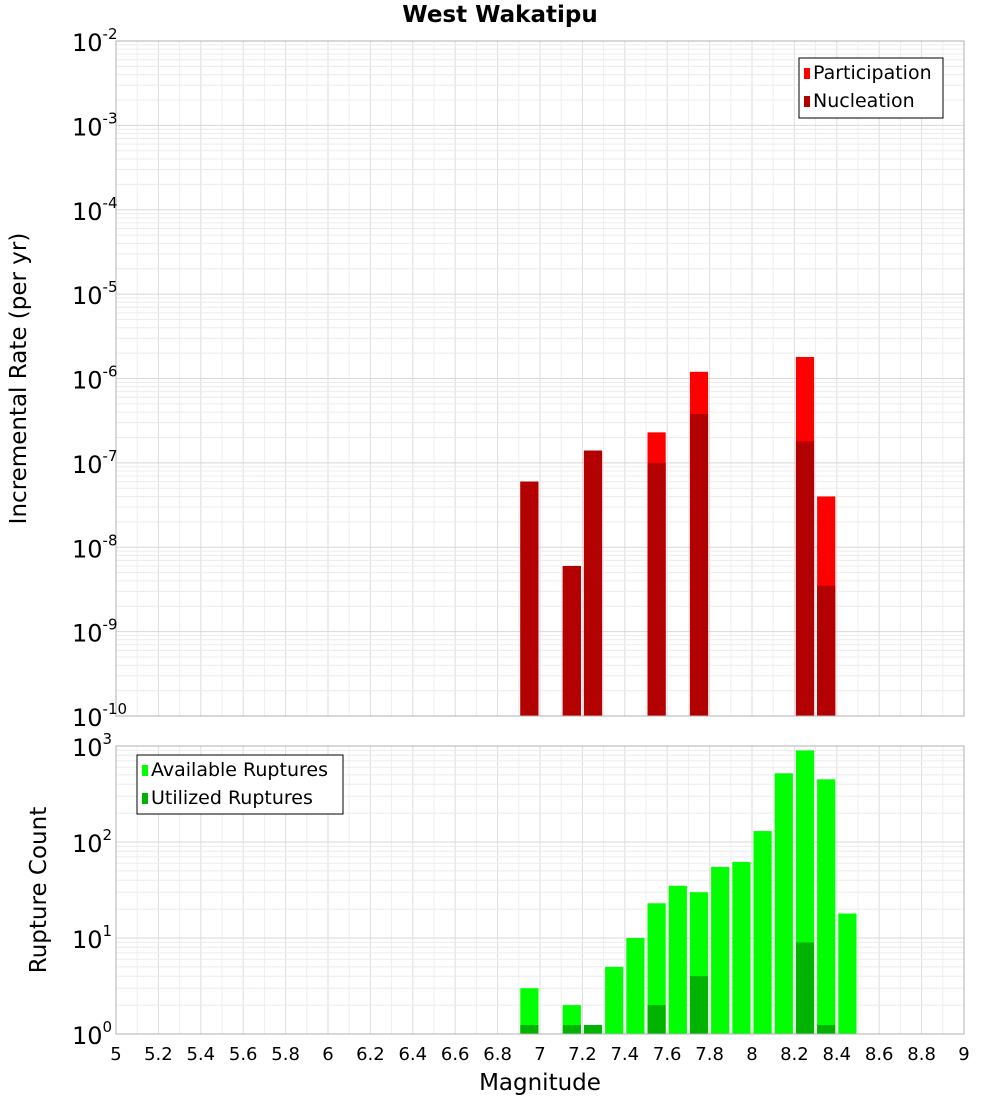  I want to click on x-tick-label: 6.4, so click(412, 1054).